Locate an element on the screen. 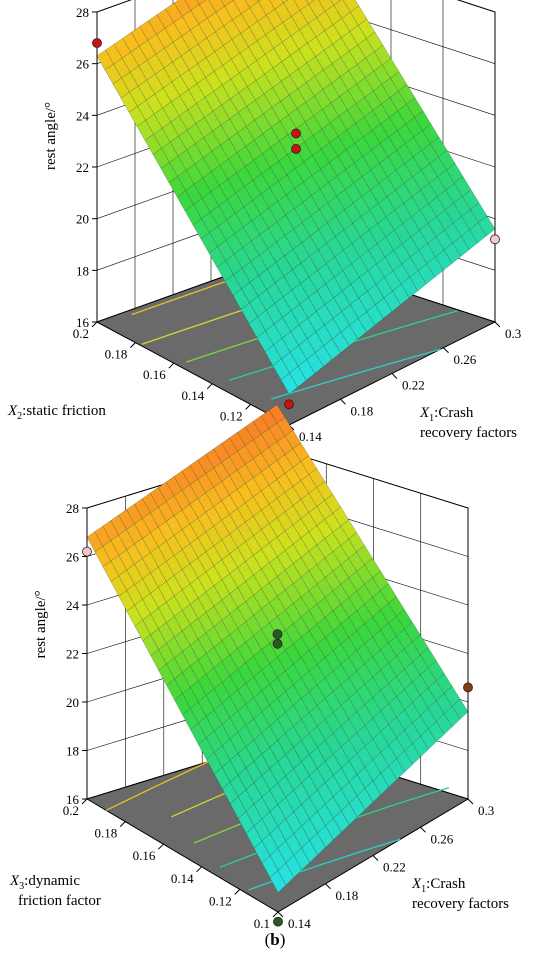  y-axis-label-line2: friction factor is located at coordinates (59, 901).